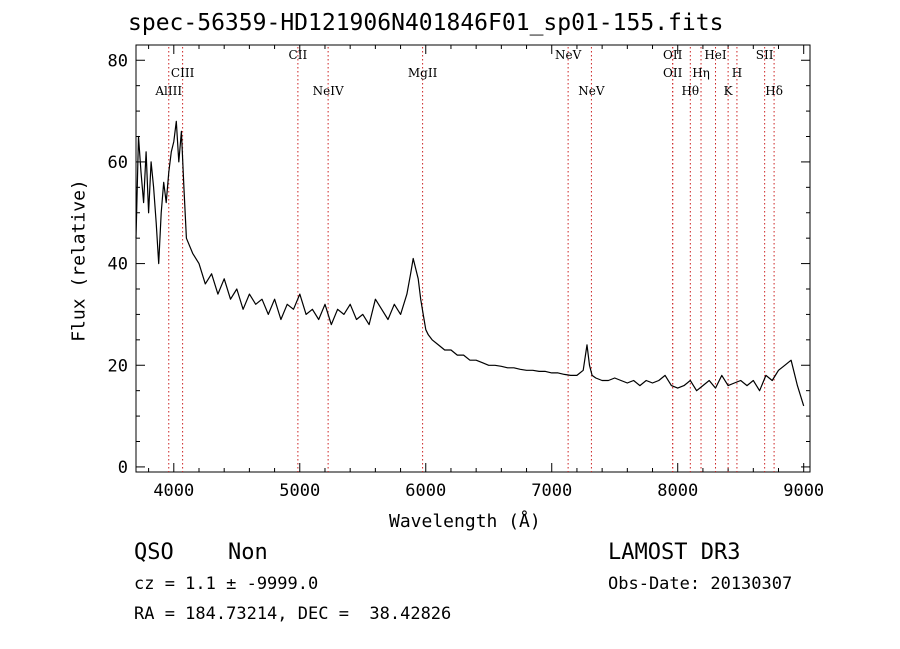 The image size is (900, 649). I want to click on spectral-line-label: Hδ, so click(774, 91).